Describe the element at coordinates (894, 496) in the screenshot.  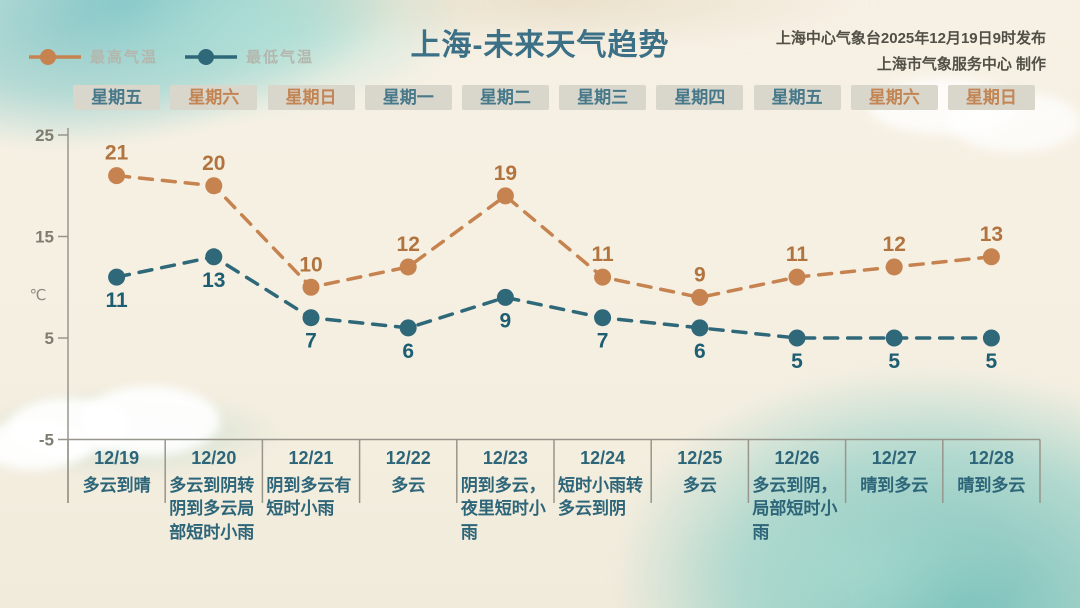
I see `day-column: 12/27 晴到多云` at that location.